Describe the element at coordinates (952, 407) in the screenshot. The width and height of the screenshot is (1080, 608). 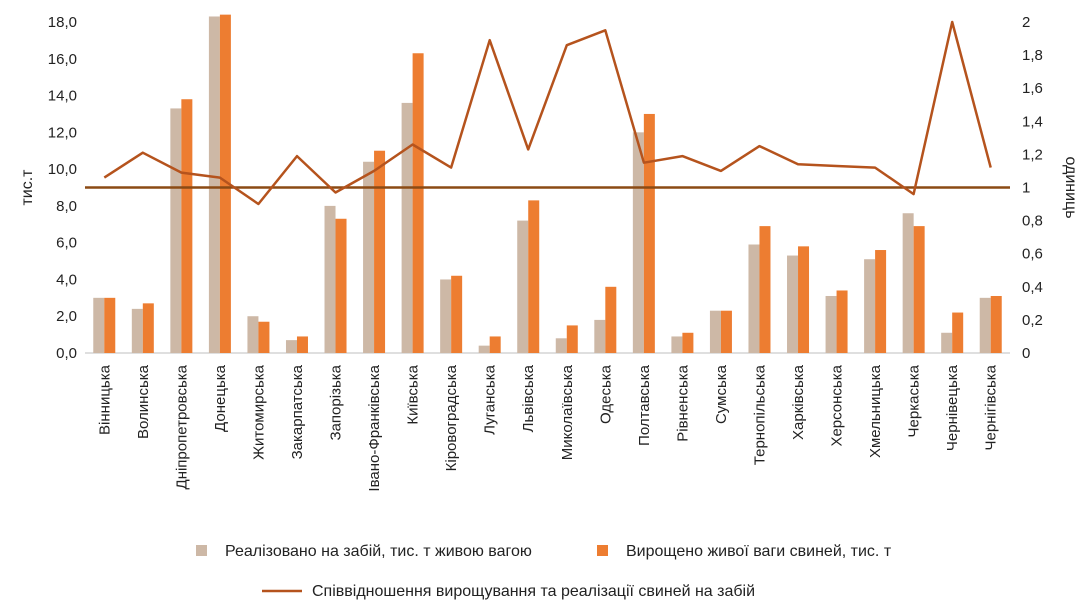
I see `category-label: Чернівецька` at that location.